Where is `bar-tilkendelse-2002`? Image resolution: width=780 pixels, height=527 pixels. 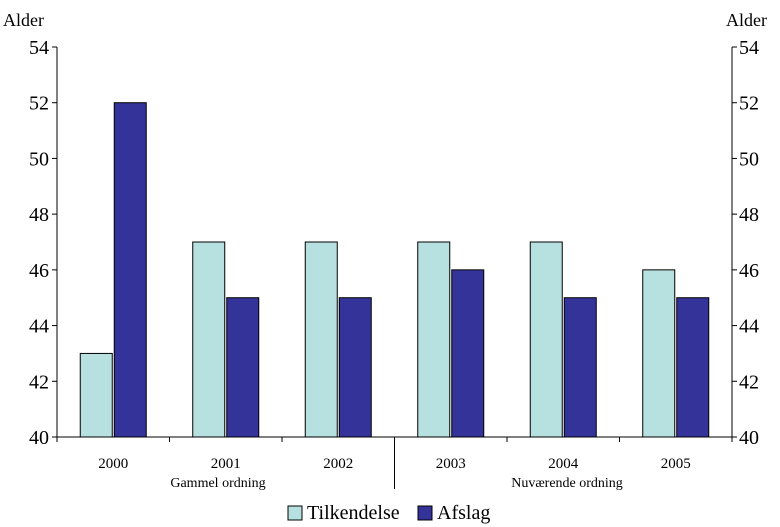
bar-tilkendelse-2002 is located at coordinates (321, 339).